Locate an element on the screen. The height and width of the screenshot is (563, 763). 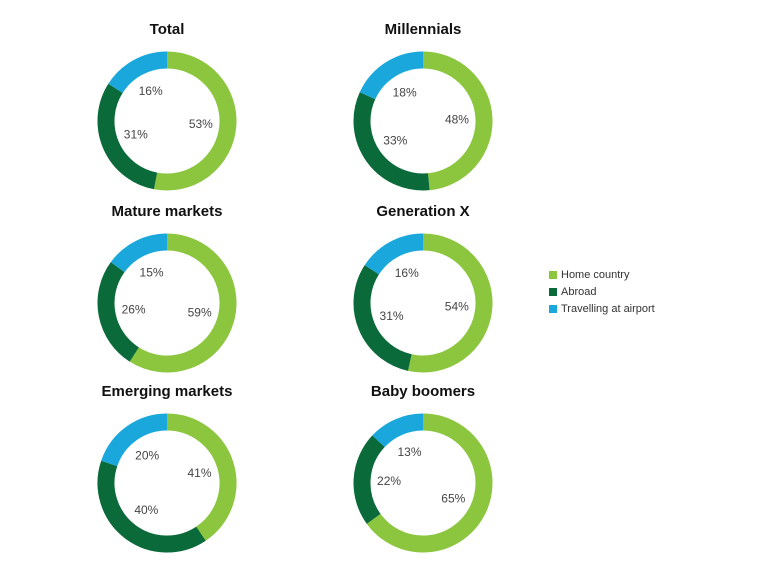
slice-label-home-country: 41% is located at coordinates (200, 473).